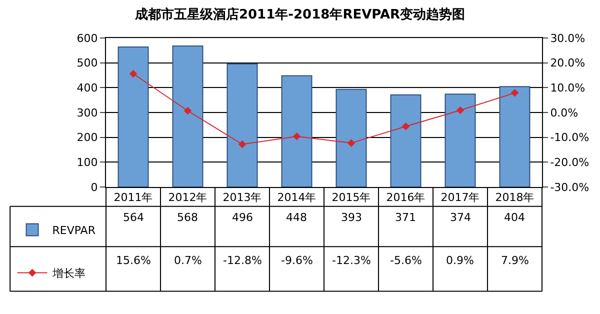 This screenshot has height=314, width=600. What do you see at coordinates (405, 217) in the screenshot?
I see `data-label: 371` at bounding box center [405, 217].